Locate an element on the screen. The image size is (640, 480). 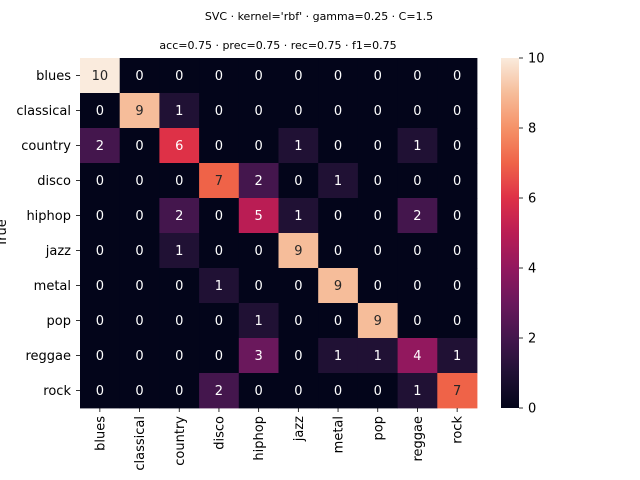
cell-value-blues-hiphop: 0 is located at coordinates (259, 76).